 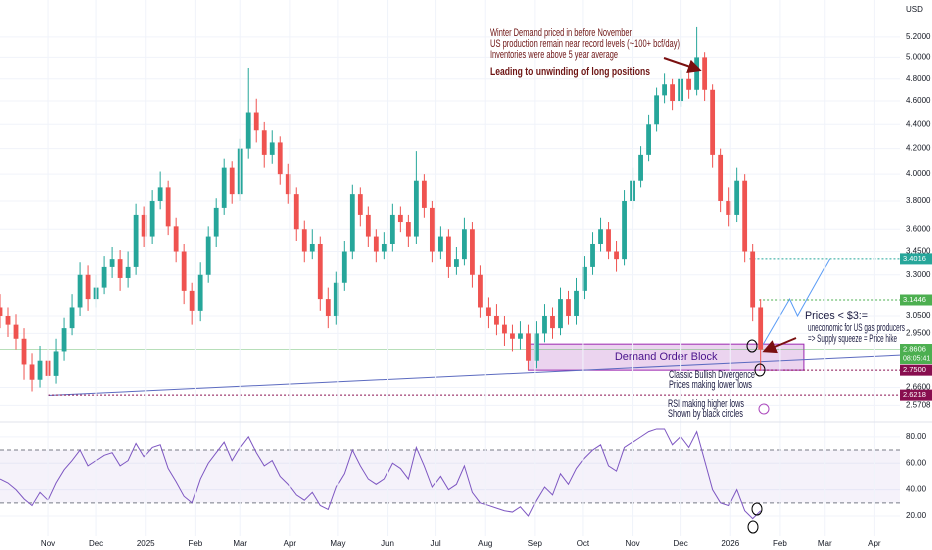 I want to click on countdown: 08:05:41, so click(x=916, y=358).